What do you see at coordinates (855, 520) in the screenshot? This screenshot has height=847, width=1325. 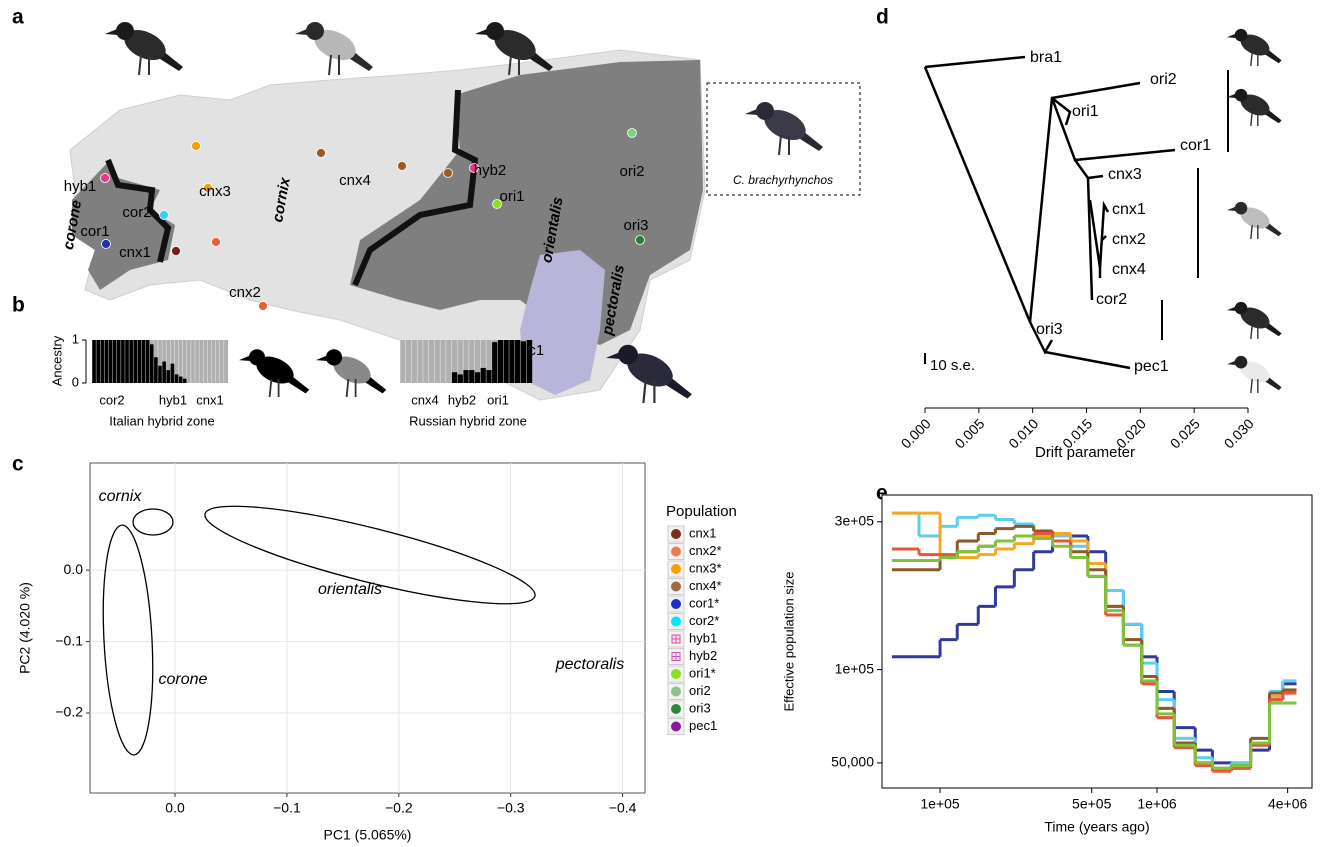 I see `y-tick-label: 3e+05` at bounding box center [855, 520].